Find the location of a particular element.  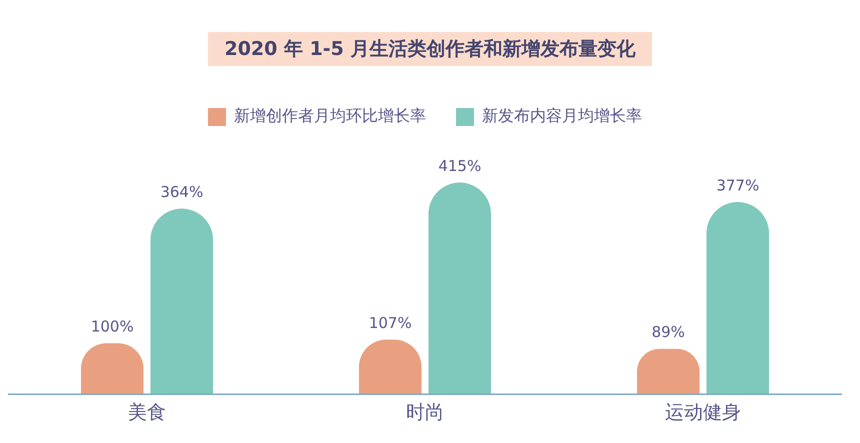

chart-title: 2020 年 1-5 月生活类创作者和新增发布量变化 is located at coordinates (430, 49).